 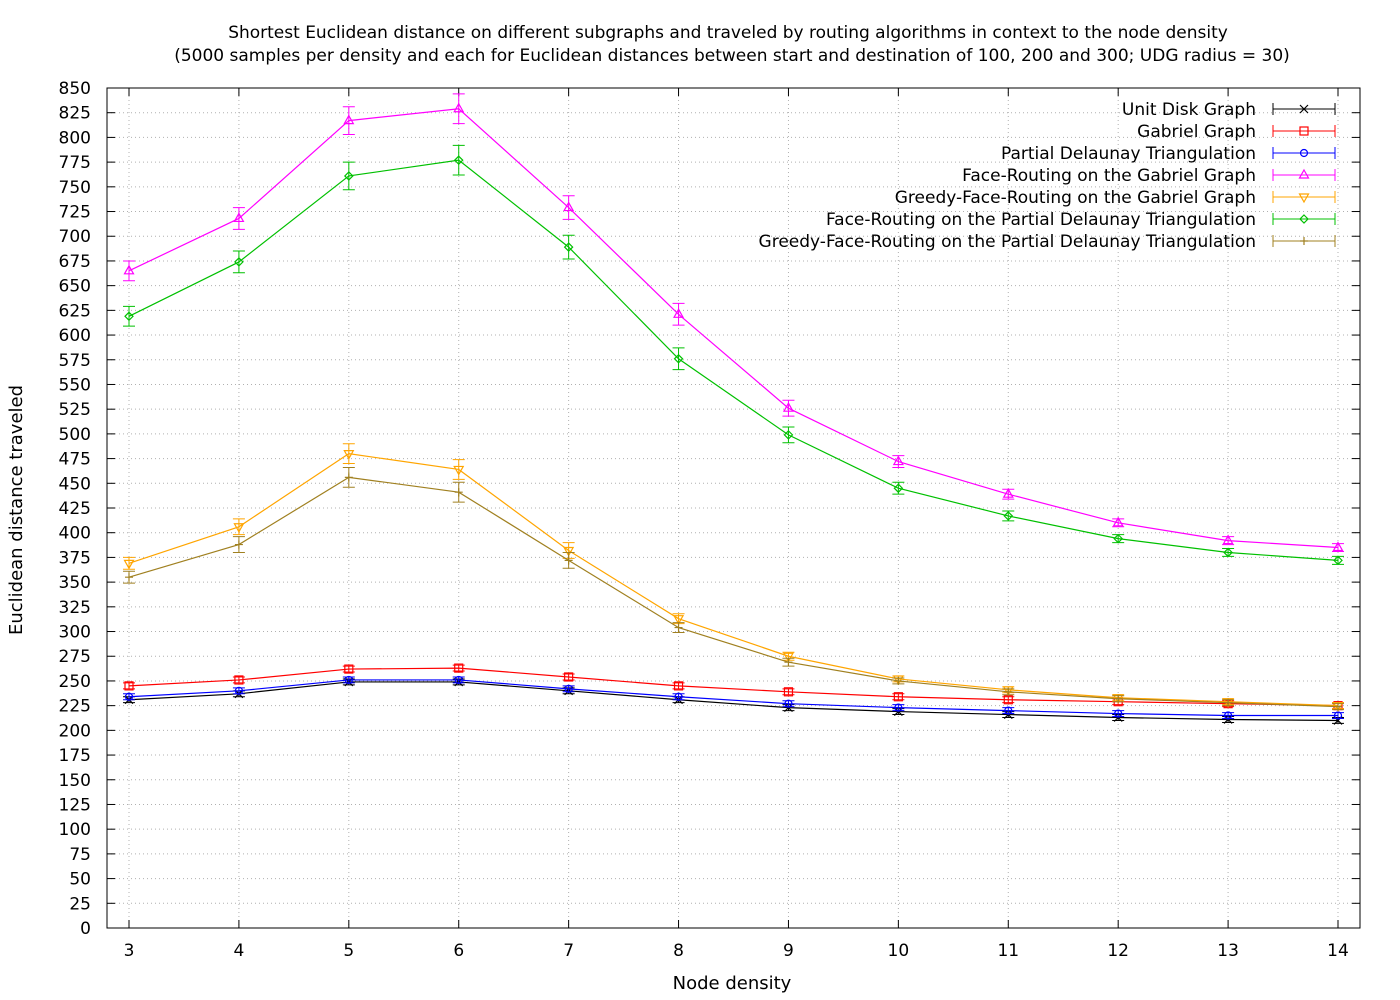 I want to click on x-tick-label: 9, so click(x=788, y=951).